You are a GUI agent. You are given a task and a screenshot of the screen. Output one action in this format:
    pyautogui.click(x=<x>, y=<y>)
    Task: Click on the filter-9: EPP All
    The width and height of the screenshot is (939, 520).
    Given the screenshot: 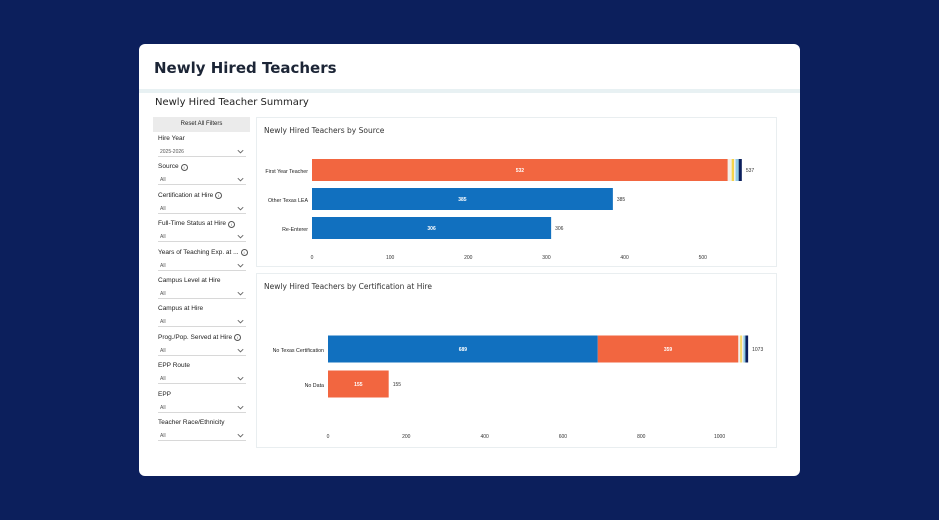 What is the action you would take?
    pyautogui.click(x=201, y=401)
    